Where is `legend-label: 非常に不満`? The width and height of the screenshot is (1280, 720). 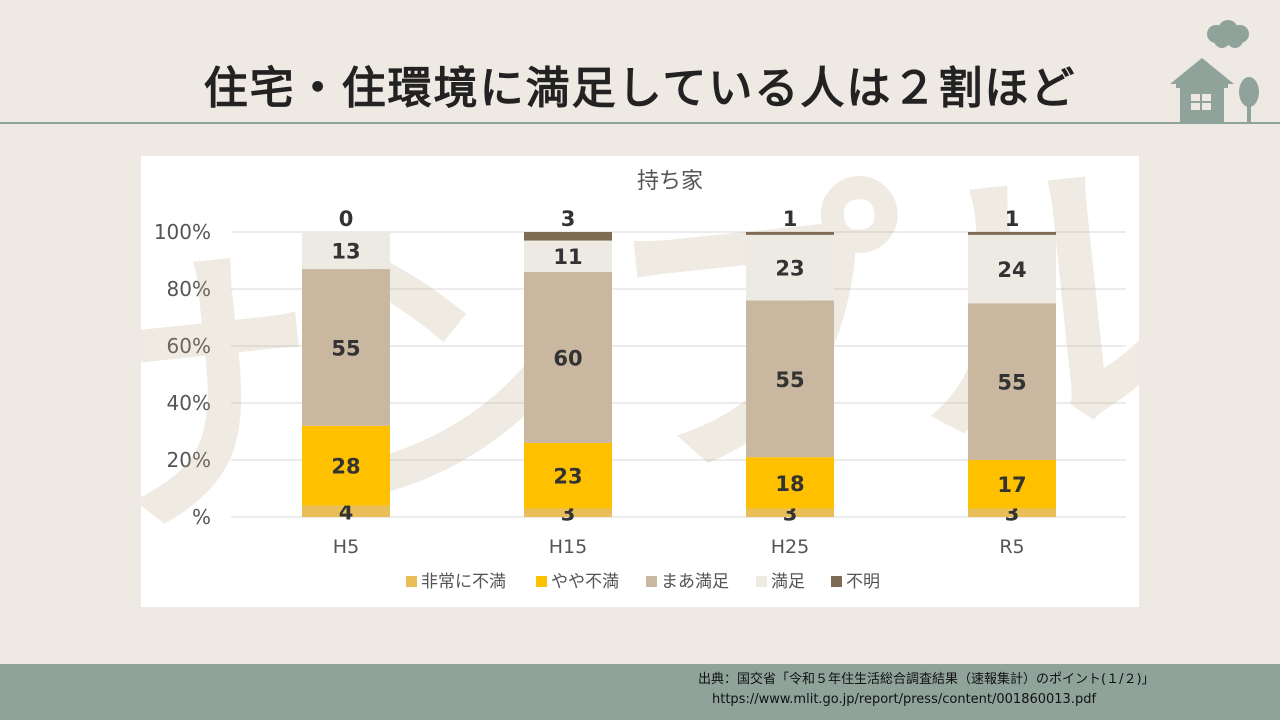 legend-label: 非常に不満 is located at coordinates (463, 582).